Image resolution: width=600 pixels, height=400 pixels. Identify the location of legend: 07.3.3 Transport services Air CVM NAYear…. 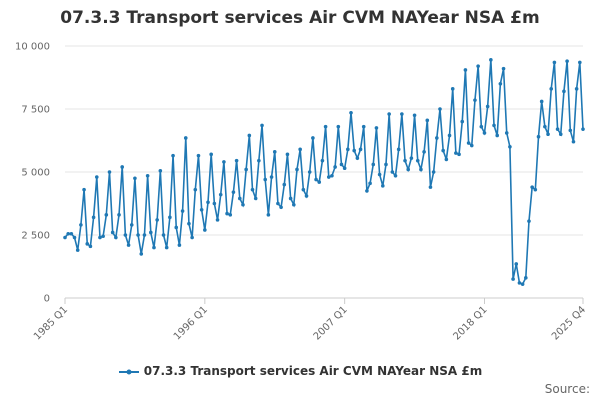
(300, 371).